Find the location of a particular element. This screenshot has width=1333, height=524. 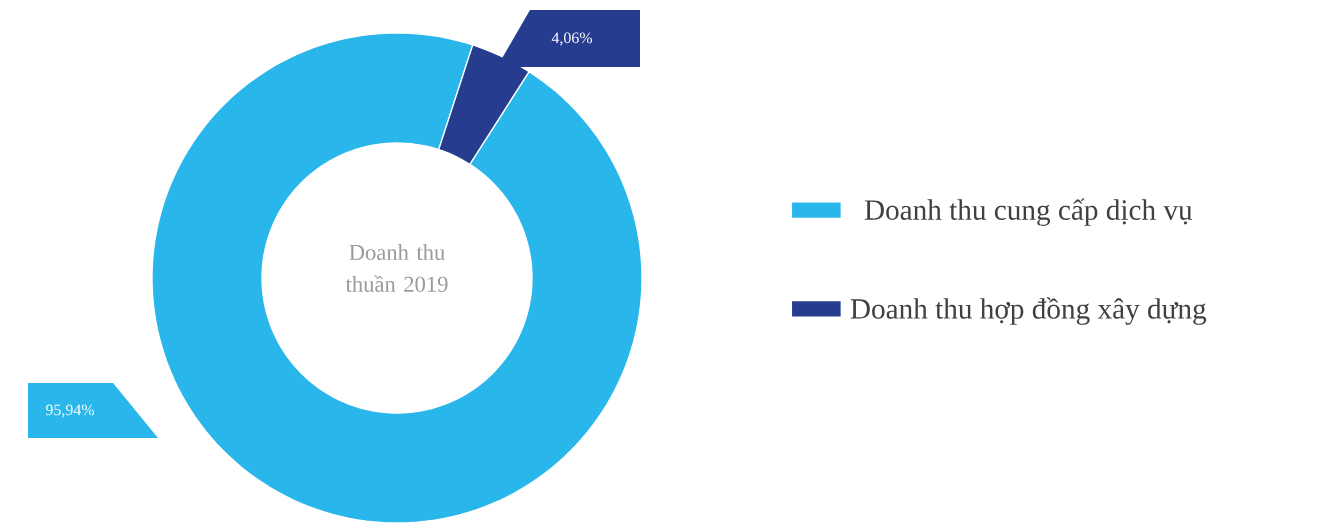

text: Doanh thu thuần 2019 is located at coordinates (396, 268).